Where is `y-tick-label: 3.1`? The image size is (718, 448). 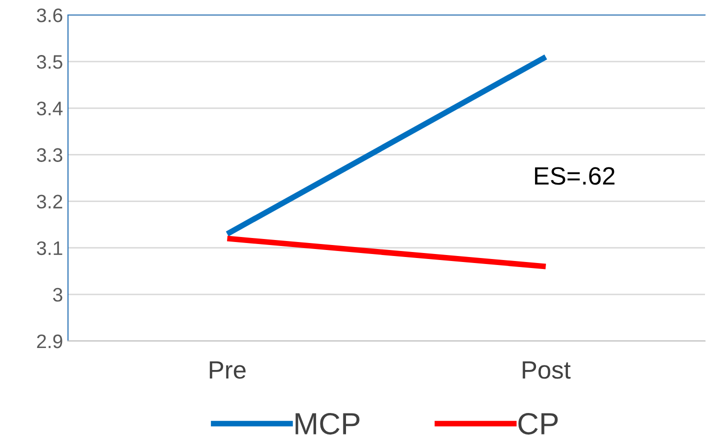 y-tick-label: 3.1 is located at coordinates (49, 248).